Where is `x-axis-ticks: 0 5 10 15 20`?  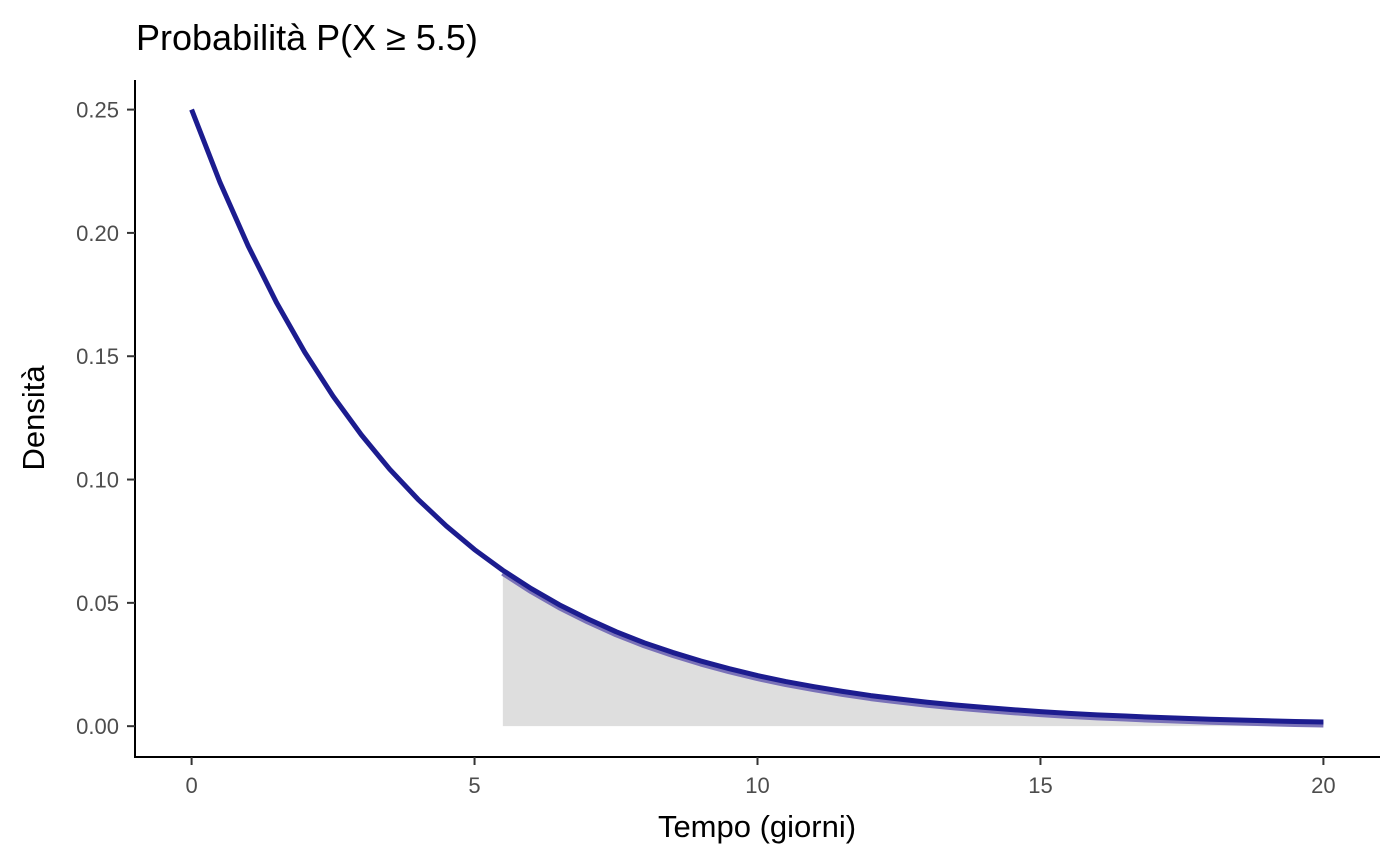
x-axis-ticks: 0 5 10 15 20 is located at coordinates (760, 777).